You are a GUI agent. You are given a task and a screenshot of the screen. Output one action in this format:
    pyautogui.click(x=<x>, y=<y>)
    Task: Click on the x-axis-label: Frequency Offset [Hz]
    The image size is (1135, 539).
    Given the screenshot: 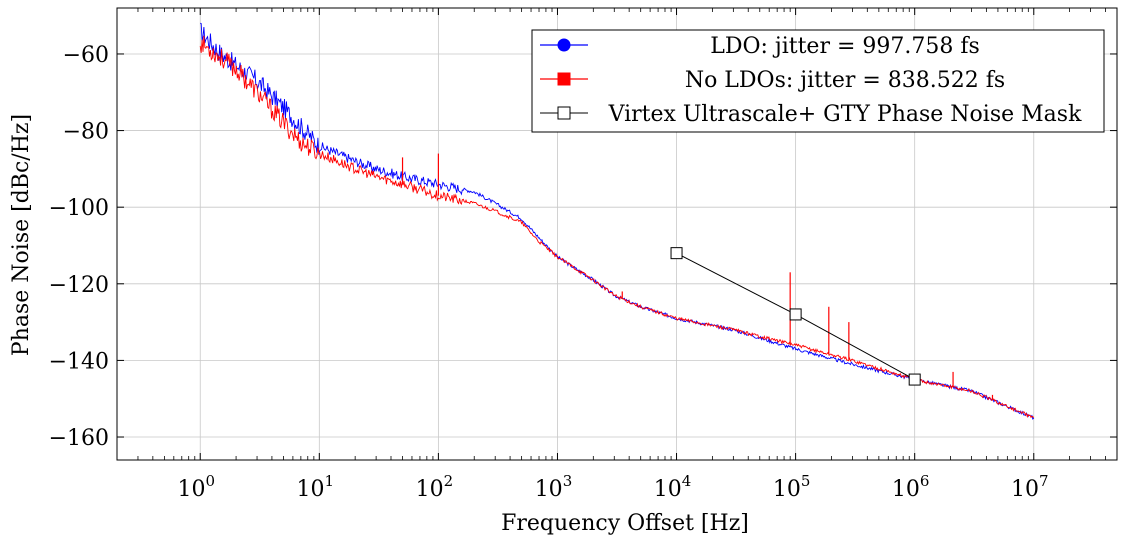 What is the action you would take?
    pyautogui.click(x=625, y=523)
    